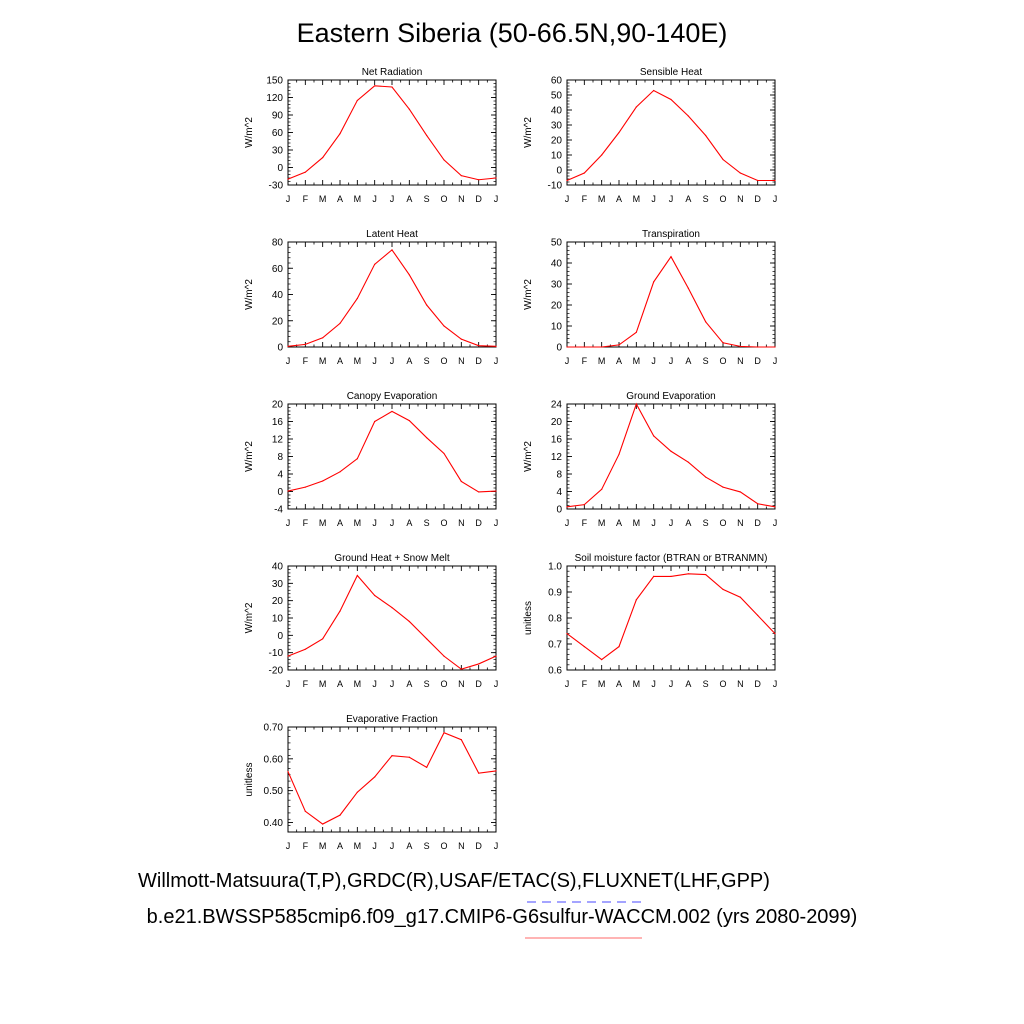  What do you see at coordinates (392, 719) in the screenshot?
I see `panel-title: Evaporative Fraction` at bounding box center [392, 719].